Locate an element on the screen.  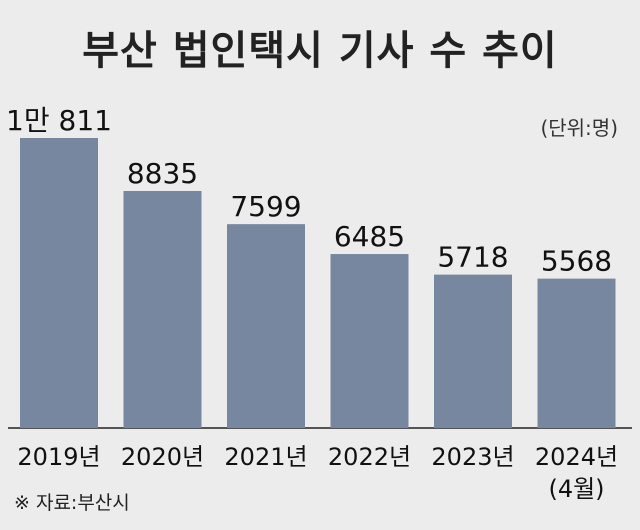
bar-2022년 is located at coordinates (369, 341).